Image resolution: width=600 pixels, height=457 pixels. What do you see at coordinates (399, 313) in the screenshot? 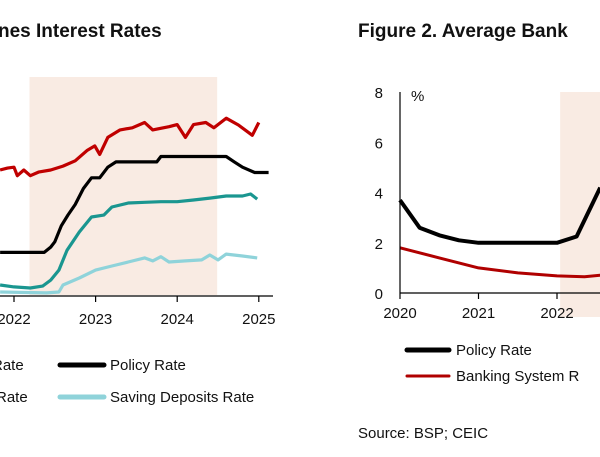
I see `x-tick-label: 2020` at bounding box center [399, 313].